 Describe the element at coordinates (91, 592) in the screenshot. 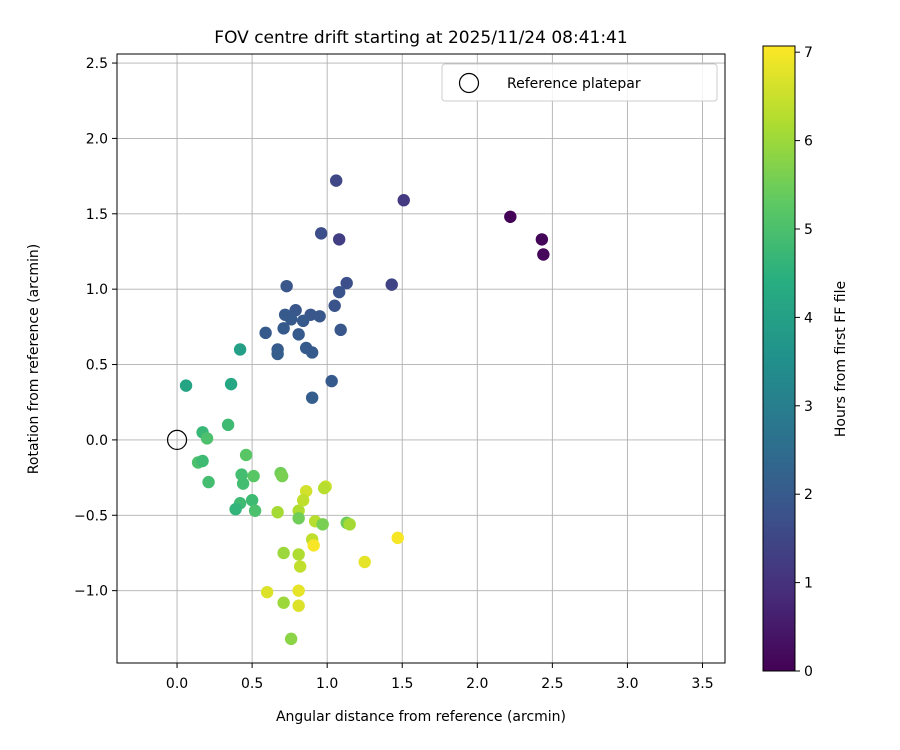

I see `y-tick-label: −1.0` at that location.